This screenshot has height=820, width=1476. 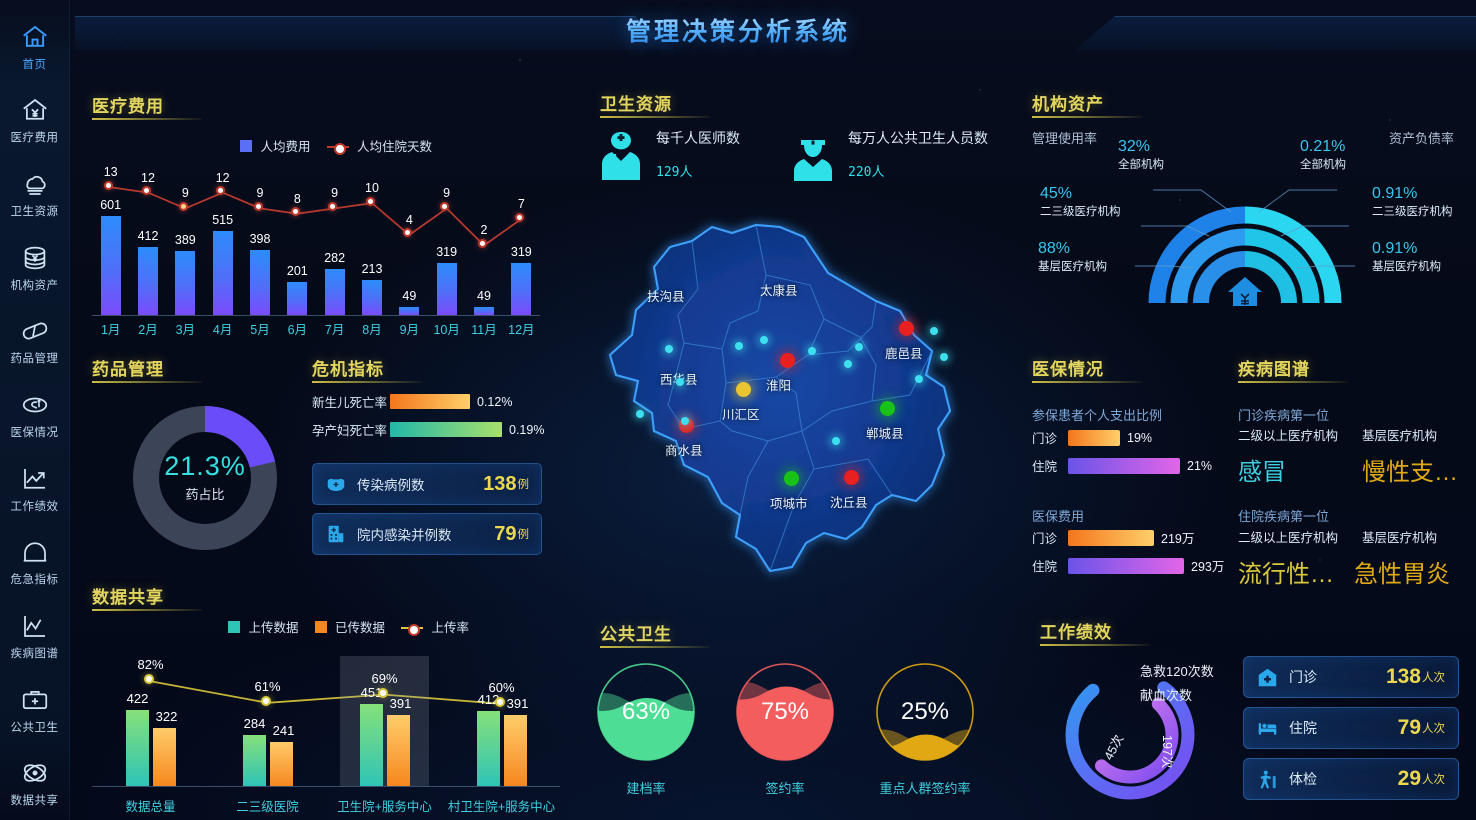 I want to click on sidebar-item-health-resource: 卫生资源, so click(x=35, y=194).